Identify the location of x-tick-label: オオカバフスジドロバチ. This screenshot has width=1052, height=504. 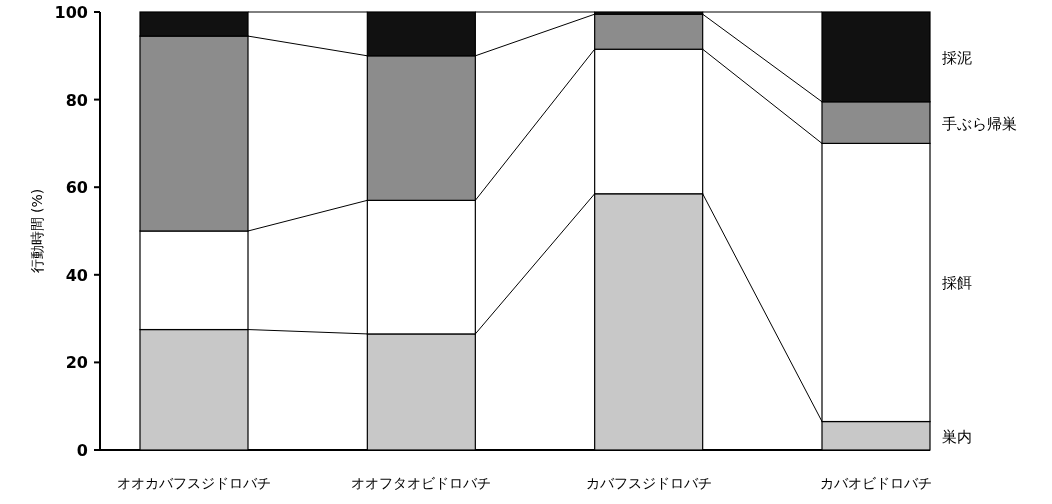
(194, 483).